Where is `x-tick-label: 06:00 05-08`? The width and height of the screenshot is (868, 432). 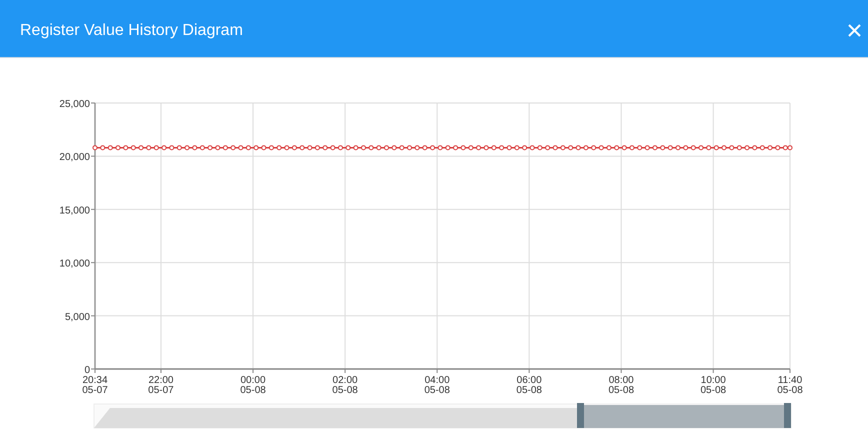 x-tick-label: 06:00 05-08 is located at coordinates (529, 385).